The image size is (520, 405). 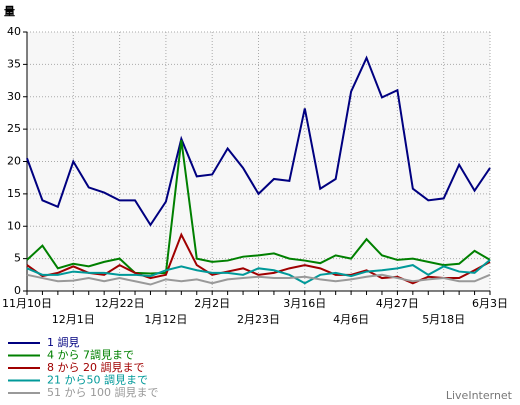 What do you see at coordinates (102, 392) in the screenshot?
I see `legend-label: 51 から 100 調見まで` at bounding box center [102, 392].